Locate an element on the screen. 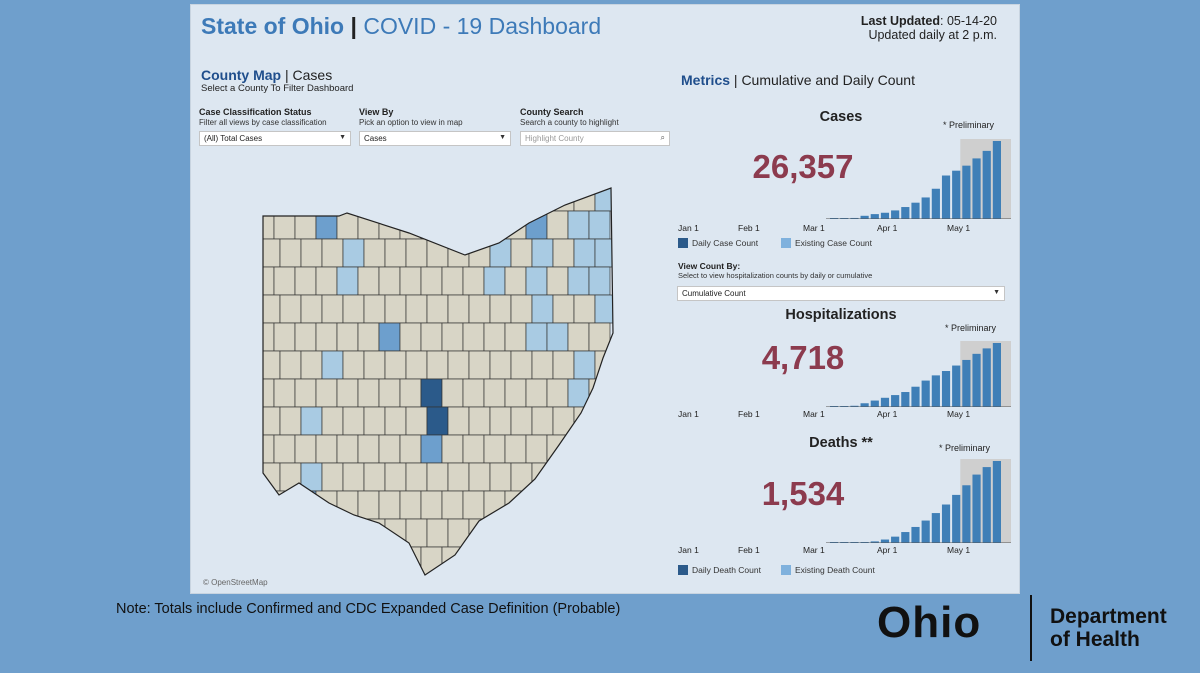  deaths-chart is located at coordinates (918, 501).